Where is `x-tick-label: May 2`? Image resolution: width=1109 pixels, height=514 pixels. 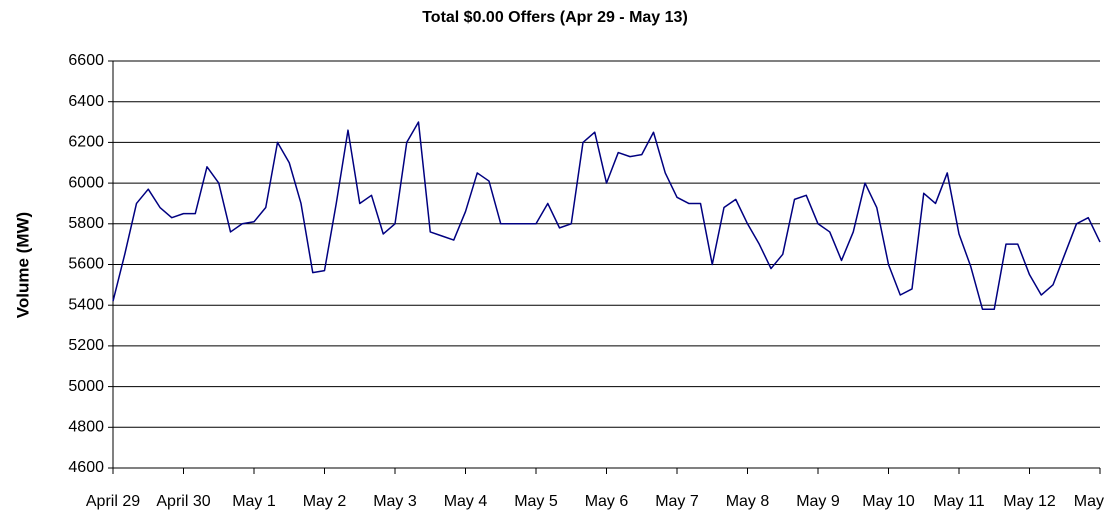
x-tick-label: May 2 is located at coordinates (325, 501).